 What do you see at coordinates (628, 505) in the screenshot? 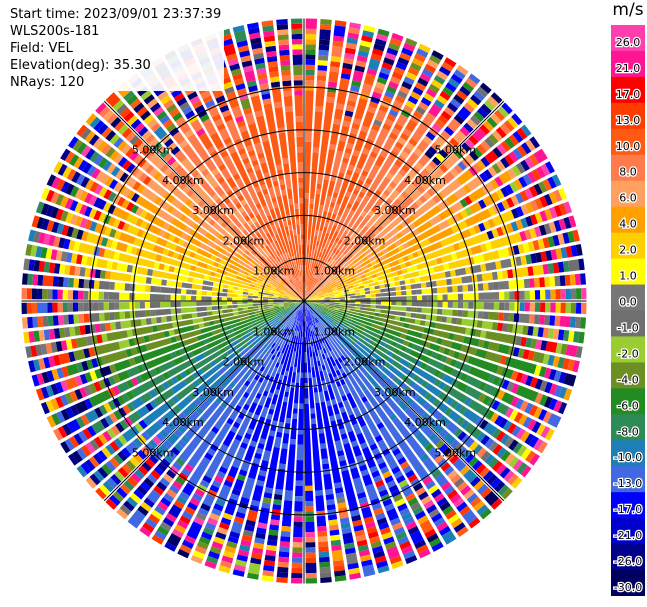
I see `colorbar-swatch` at bounding box center [628, 505].